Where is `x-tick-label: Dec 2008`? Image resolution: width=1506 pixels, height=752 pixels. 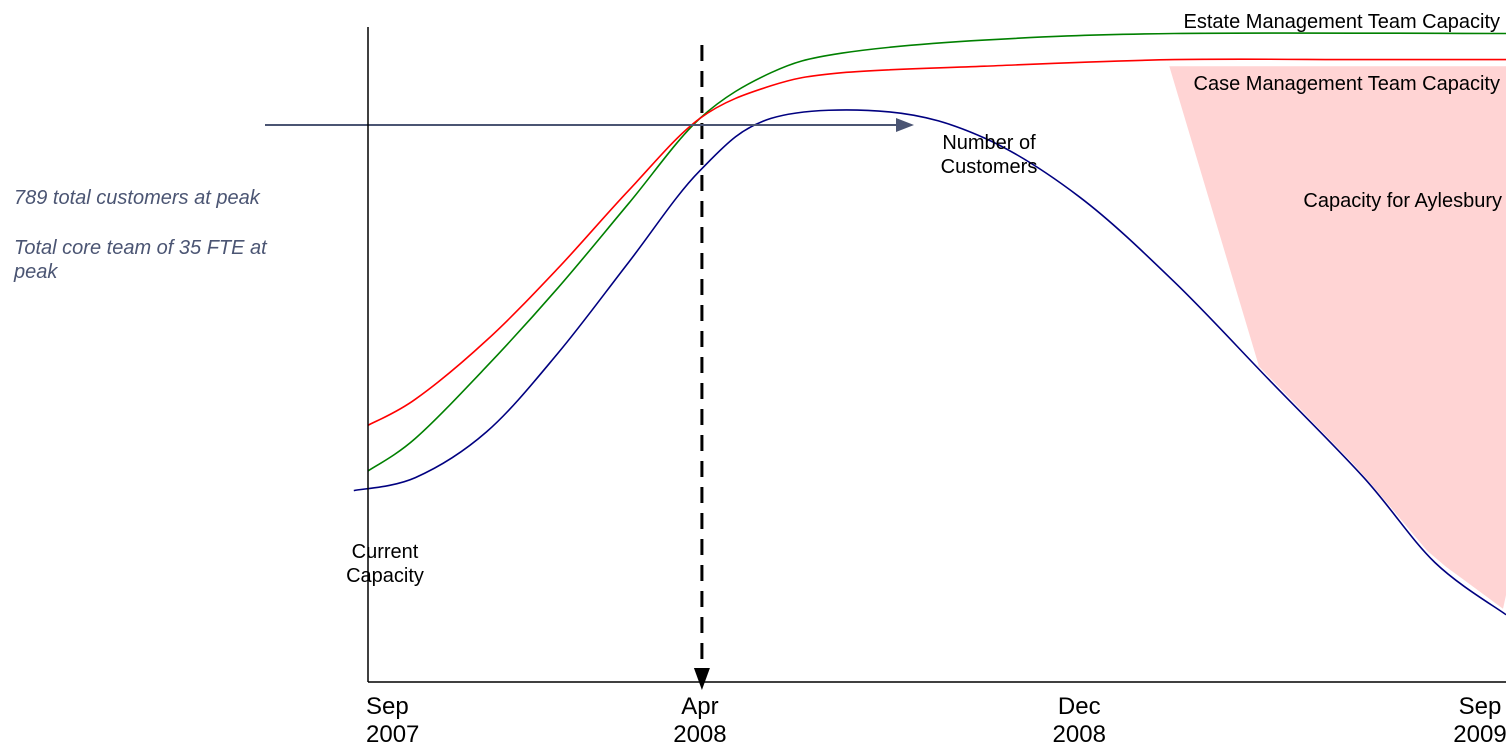
x-tick-label: Dec 2008 is located at coordinates (1079, 720).